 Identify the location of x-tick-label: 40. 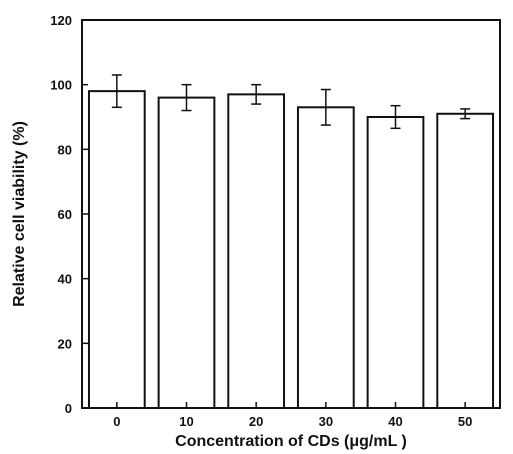
(395, 421).